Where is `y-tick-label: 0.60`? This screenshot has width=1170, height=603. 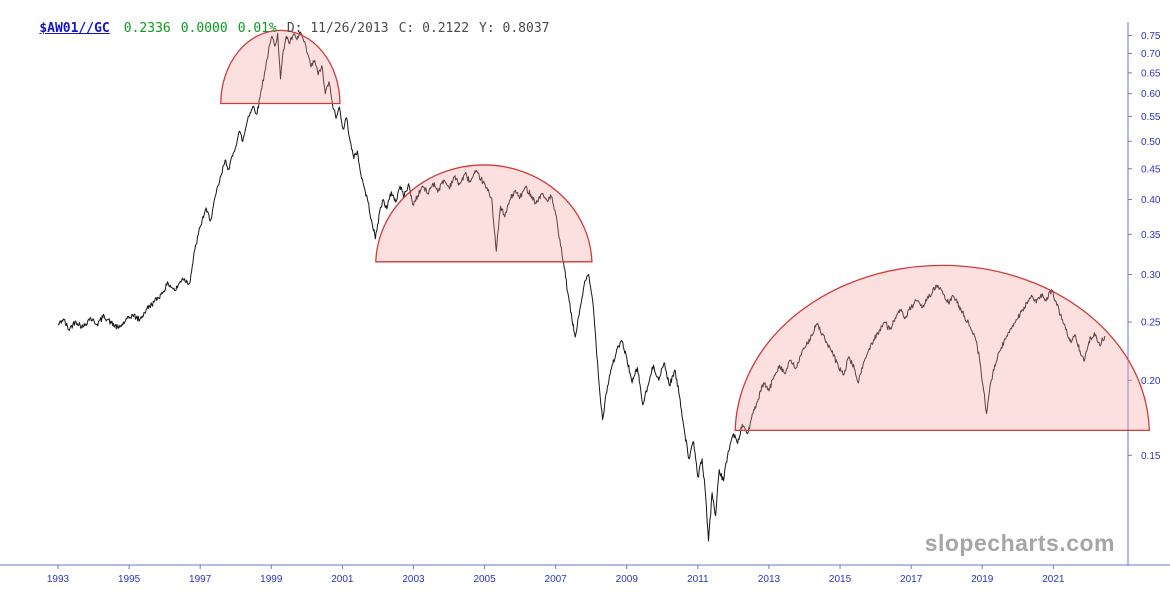
y-tick-label: 0.60 is located at coordinates (1151, 94).